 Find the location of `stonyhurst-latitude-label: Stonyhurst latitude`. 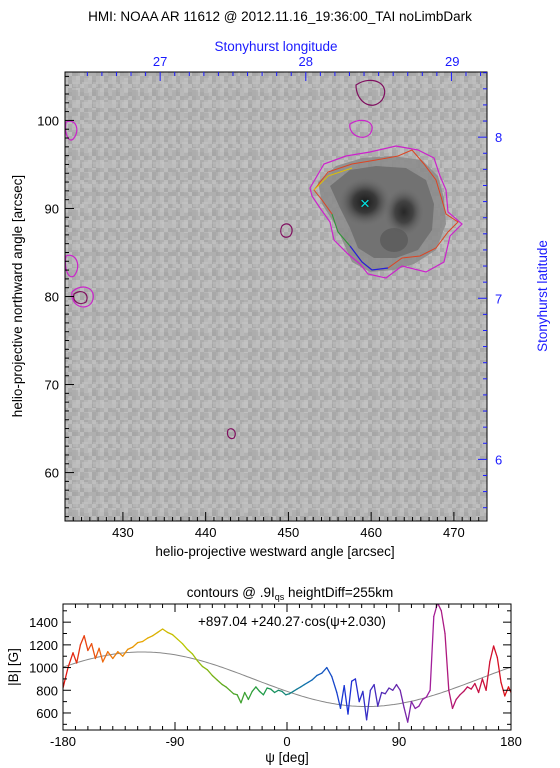

stonyhurst-latitude-label: Stonyhurst latitude is located at coordinates (542, 296).